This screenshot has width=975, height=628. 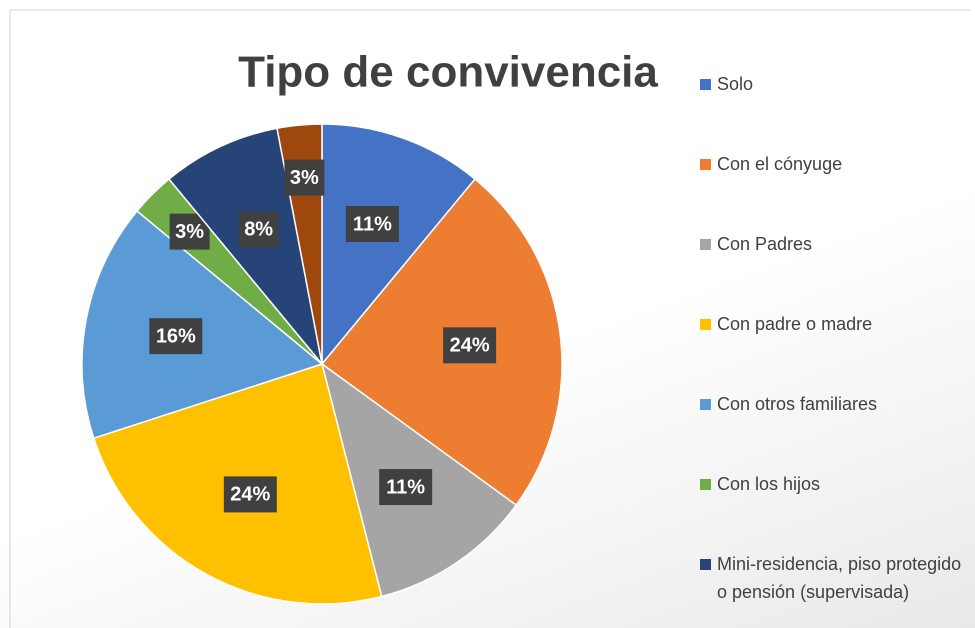 I want to click on legend-entry: Con el cónyuge, so click(x=833, y=164).